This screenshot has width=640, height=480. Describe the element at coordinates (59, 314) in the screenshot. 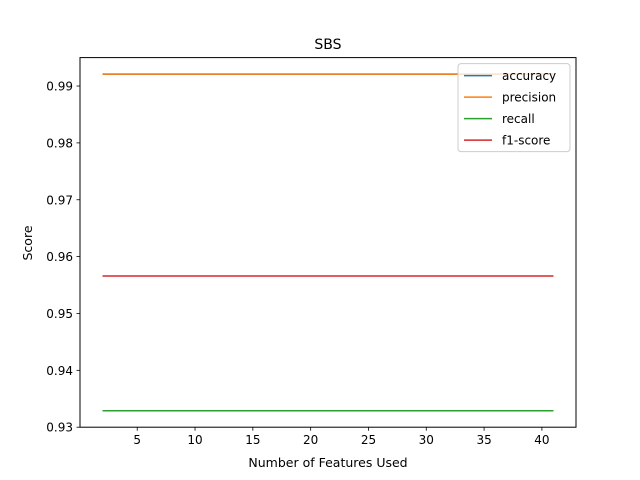

I see `y-tick-label: 0.95` at that location.